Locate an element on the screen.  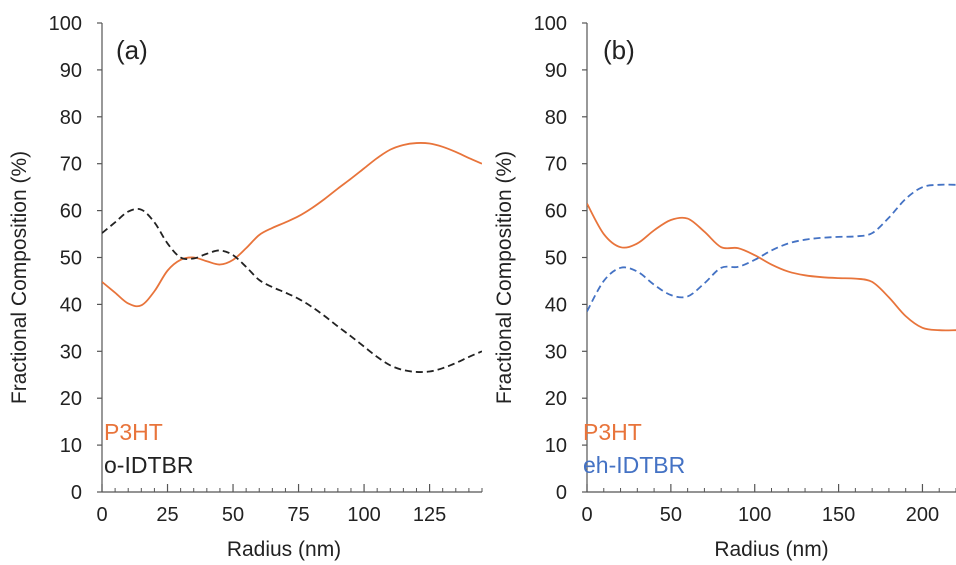
series-line-o-idtbr is located at coordinates (292, 290).